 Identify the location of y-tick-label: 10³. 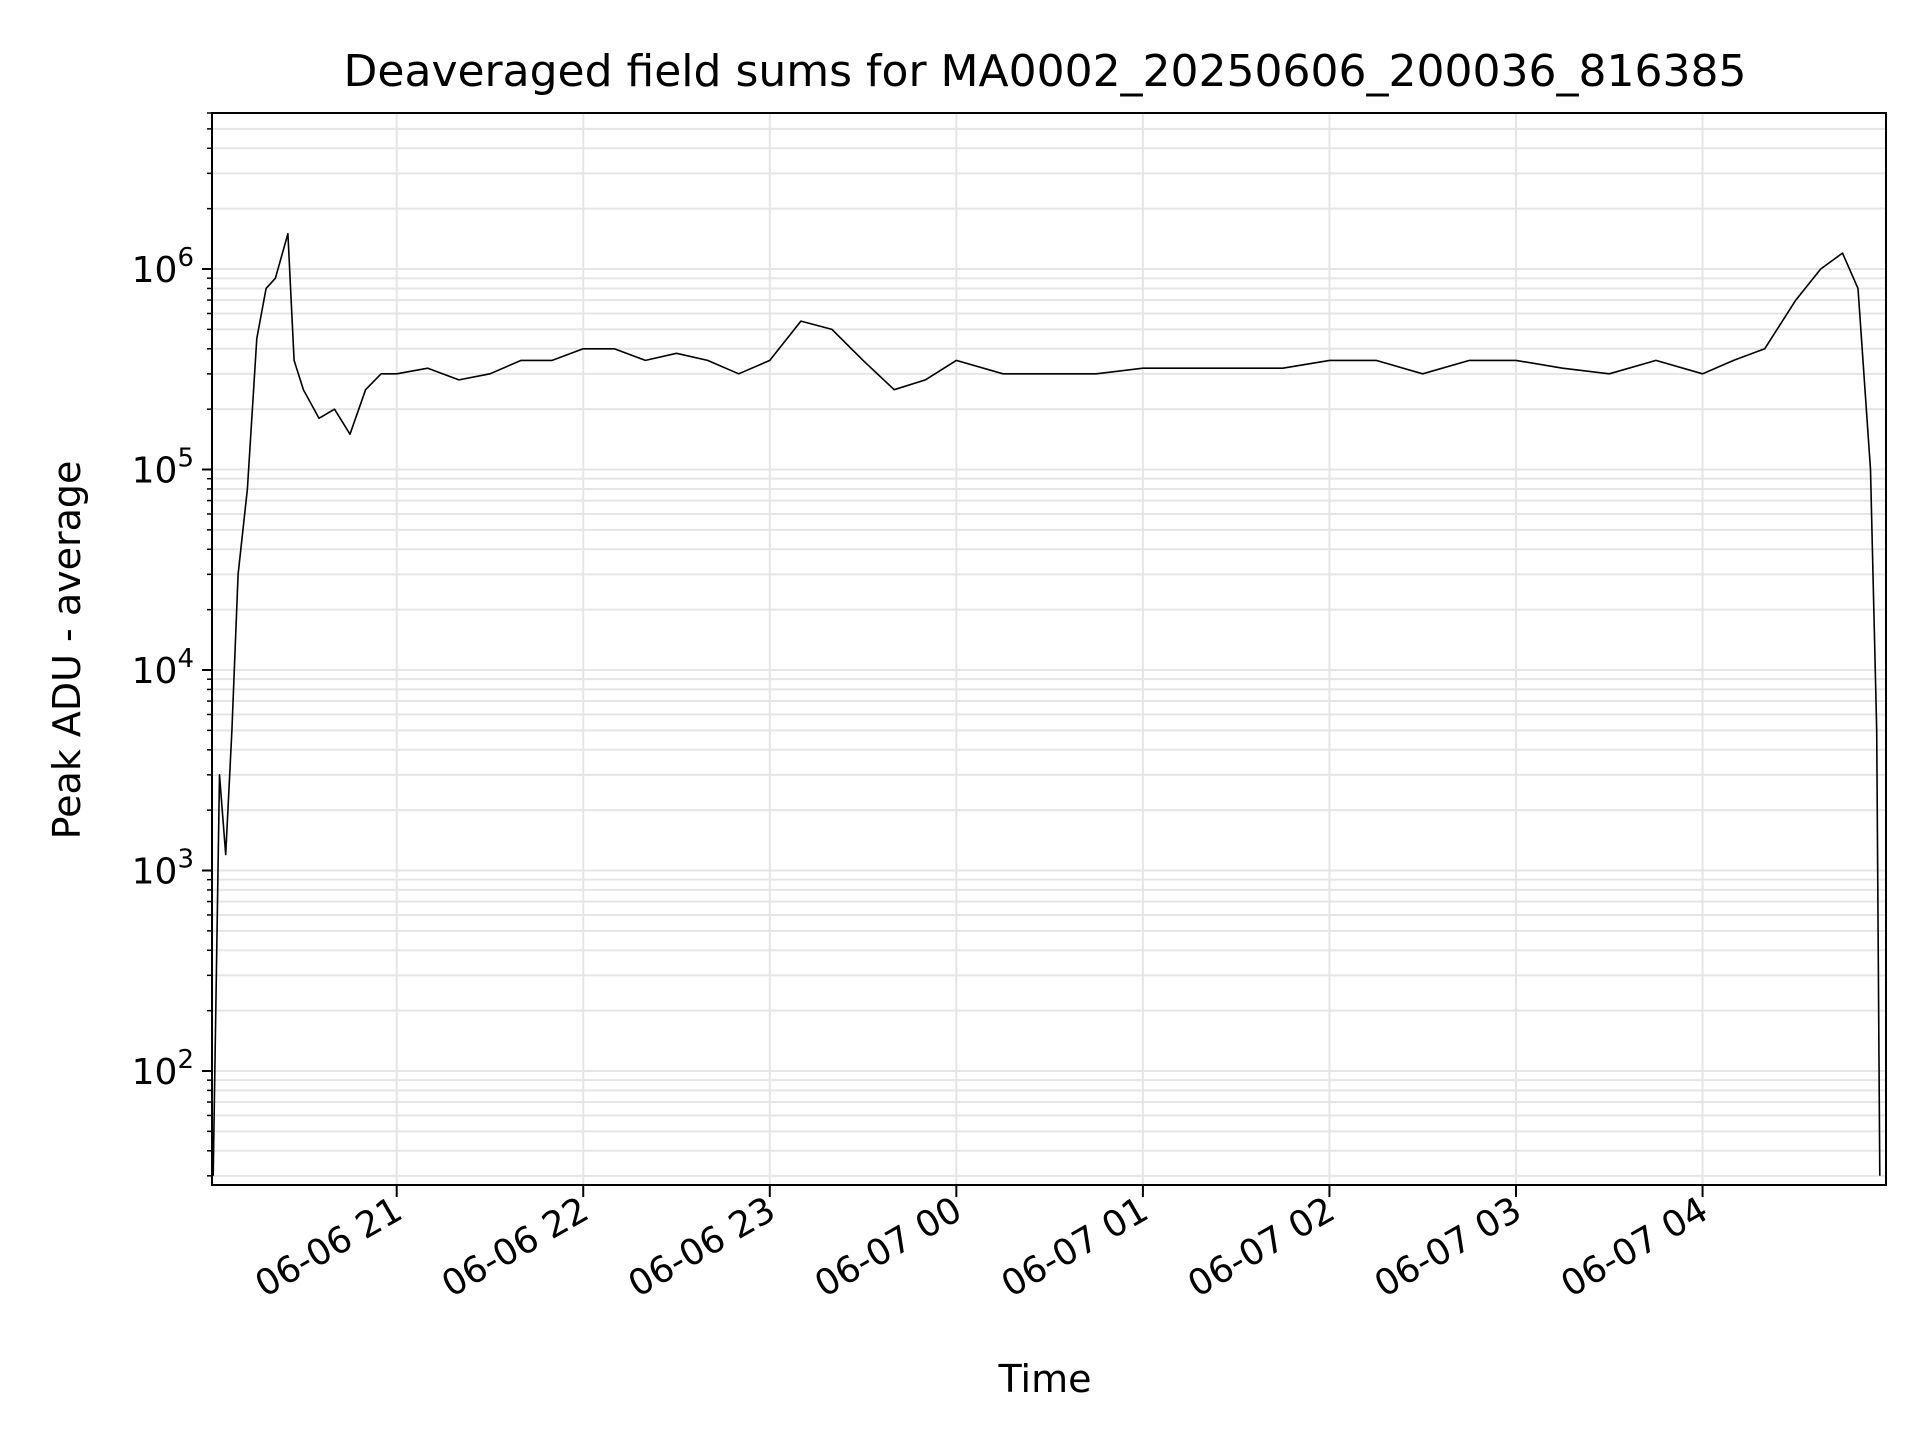
(163, 868).